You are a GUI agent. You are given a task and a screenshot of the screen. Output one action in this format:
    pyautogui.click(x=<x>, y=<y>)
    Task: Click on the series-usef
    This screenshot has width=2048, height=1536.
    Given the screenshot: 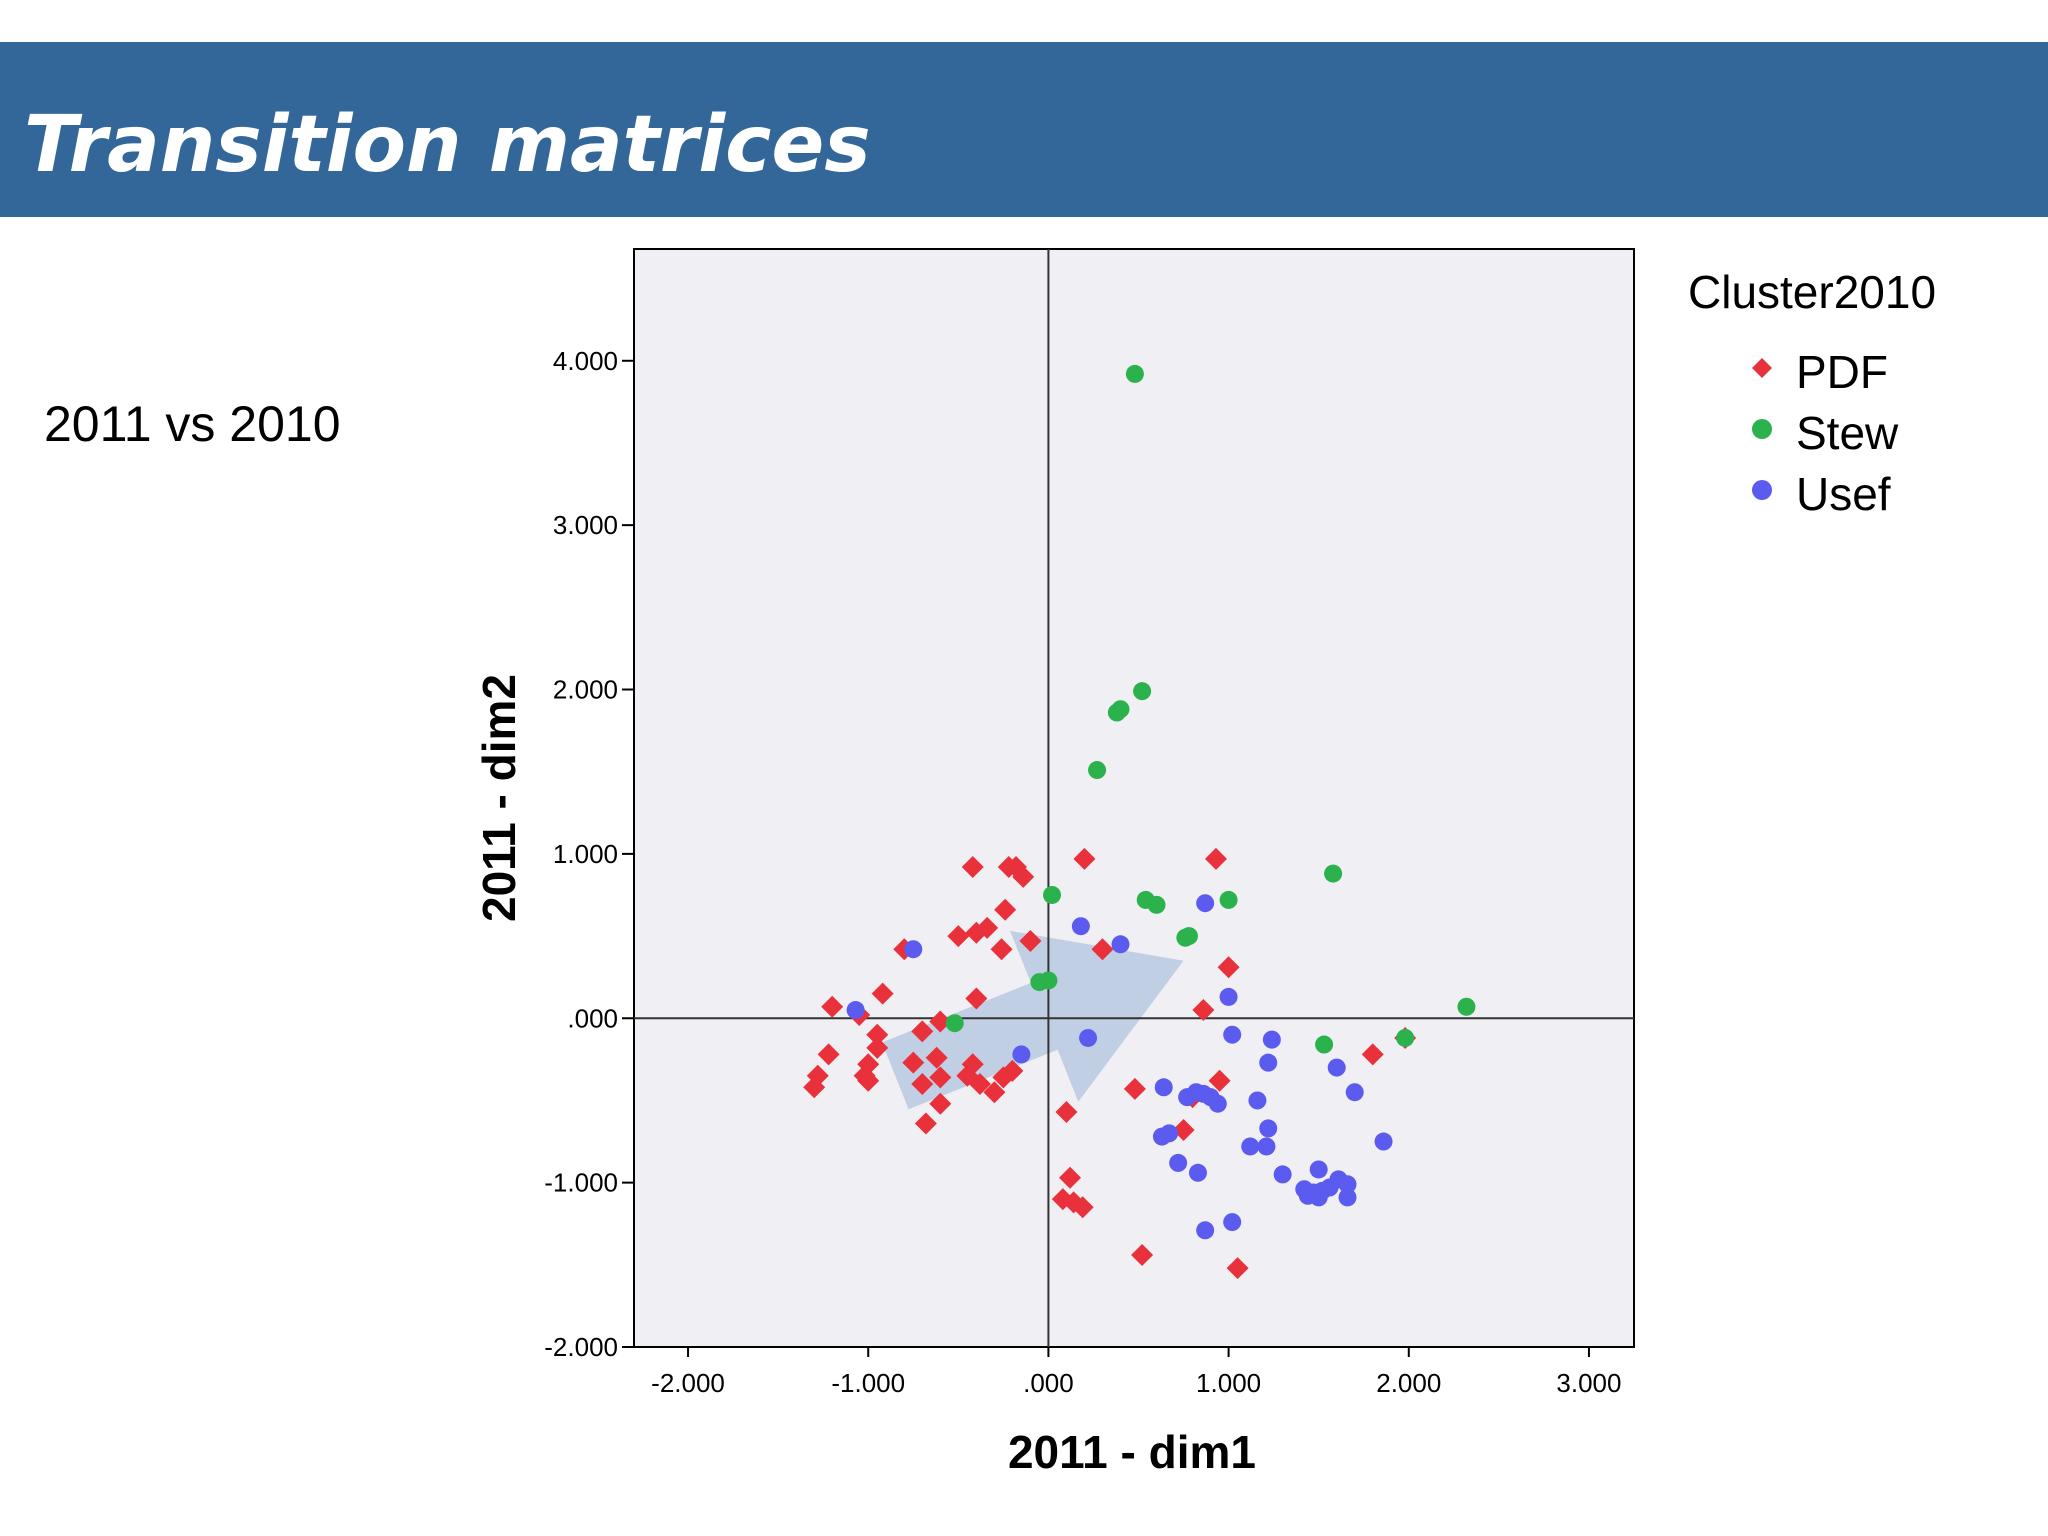 What is the action you would take?
    pyautogui.click(x=1119, y=1067)
    